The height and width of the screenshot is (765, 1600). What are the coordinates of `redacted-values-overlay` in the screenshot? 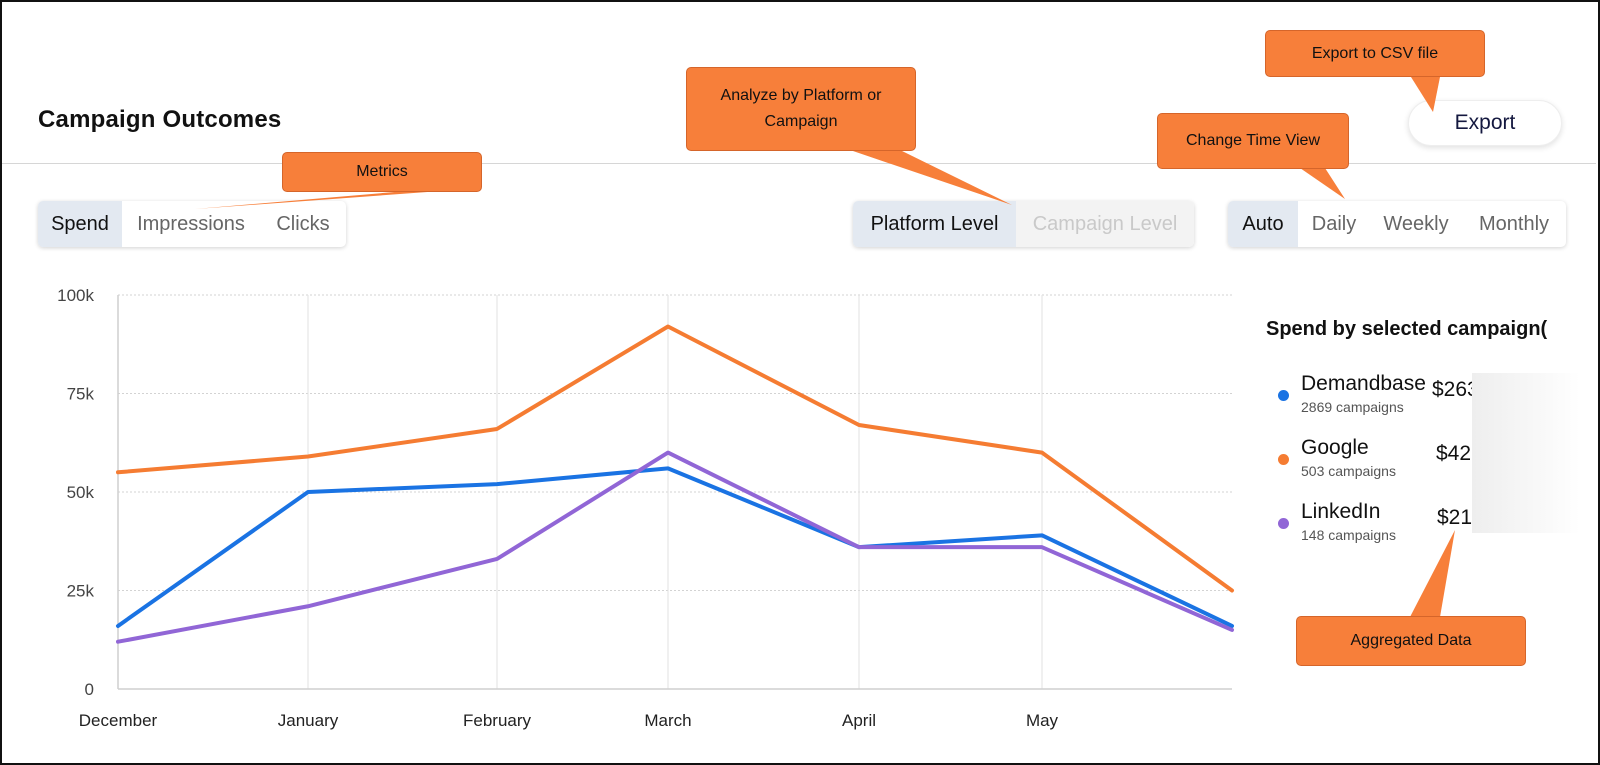 It's located at (1526, 453).